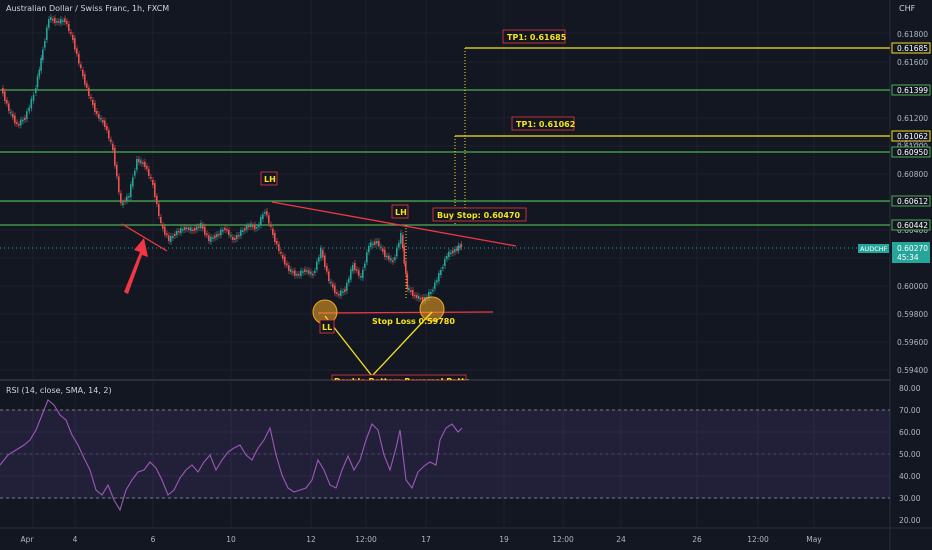 Image resolution: width=932 pixels, height=550 pixels. I want to click on lh2-label-box, so click(400, 211).